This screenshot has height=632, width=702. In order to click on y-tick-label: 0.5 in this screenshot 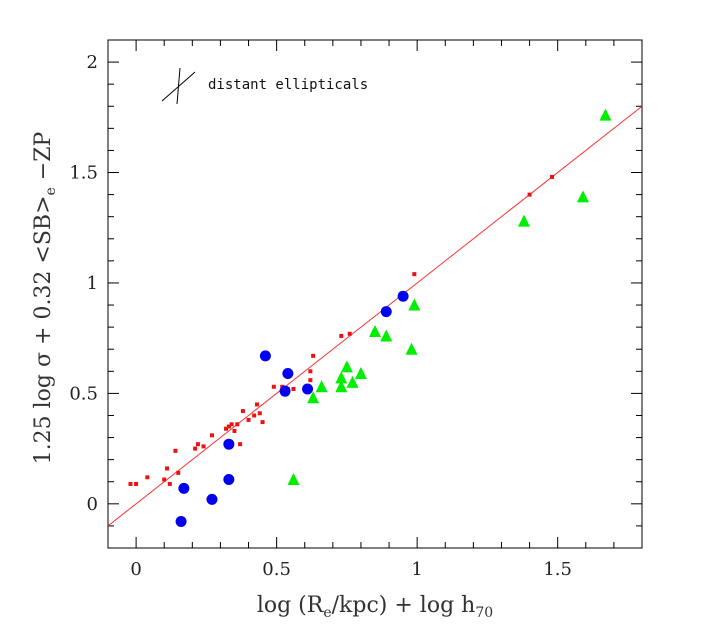, I will do `click(83, 393)`.